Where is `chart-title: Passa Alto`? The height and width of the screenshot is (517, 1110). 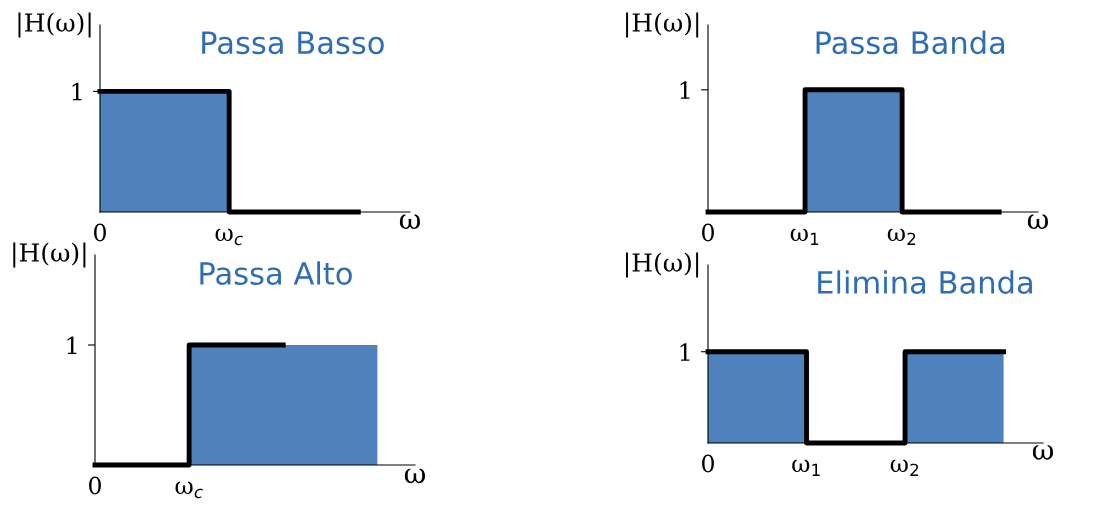 chart-title: Passa Alto is located at coordinates (276, 273).